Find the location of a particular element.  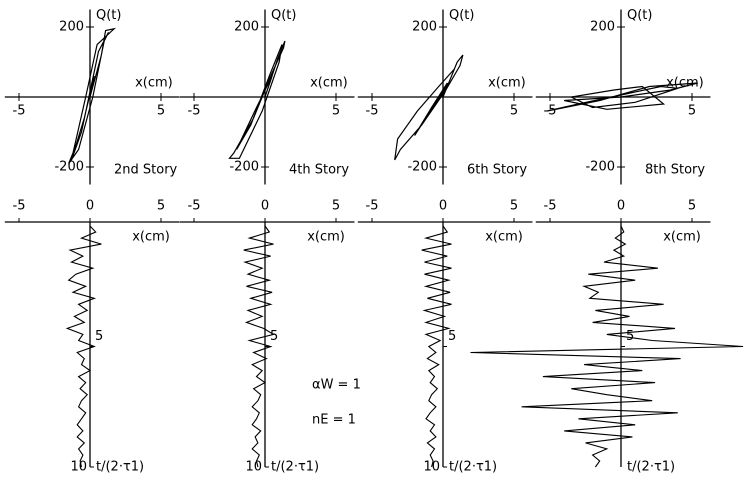

annotation: nE = 1 is located at coordinates (334, 420).